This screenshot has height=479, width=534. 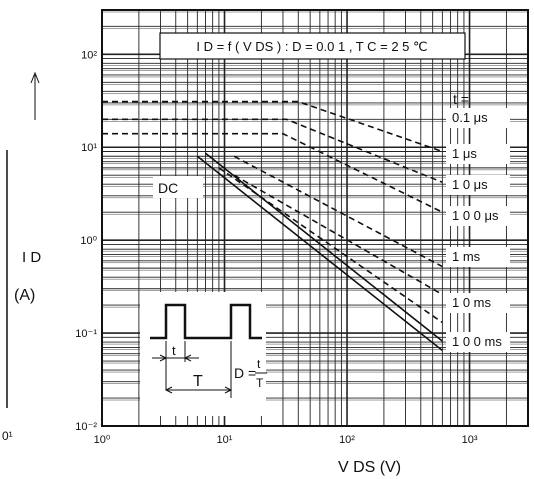 What do you see at coordinates (88, 241) in the screenshot?
I see `y-tick-label: 10⁰` at bounding box center [88, 241].